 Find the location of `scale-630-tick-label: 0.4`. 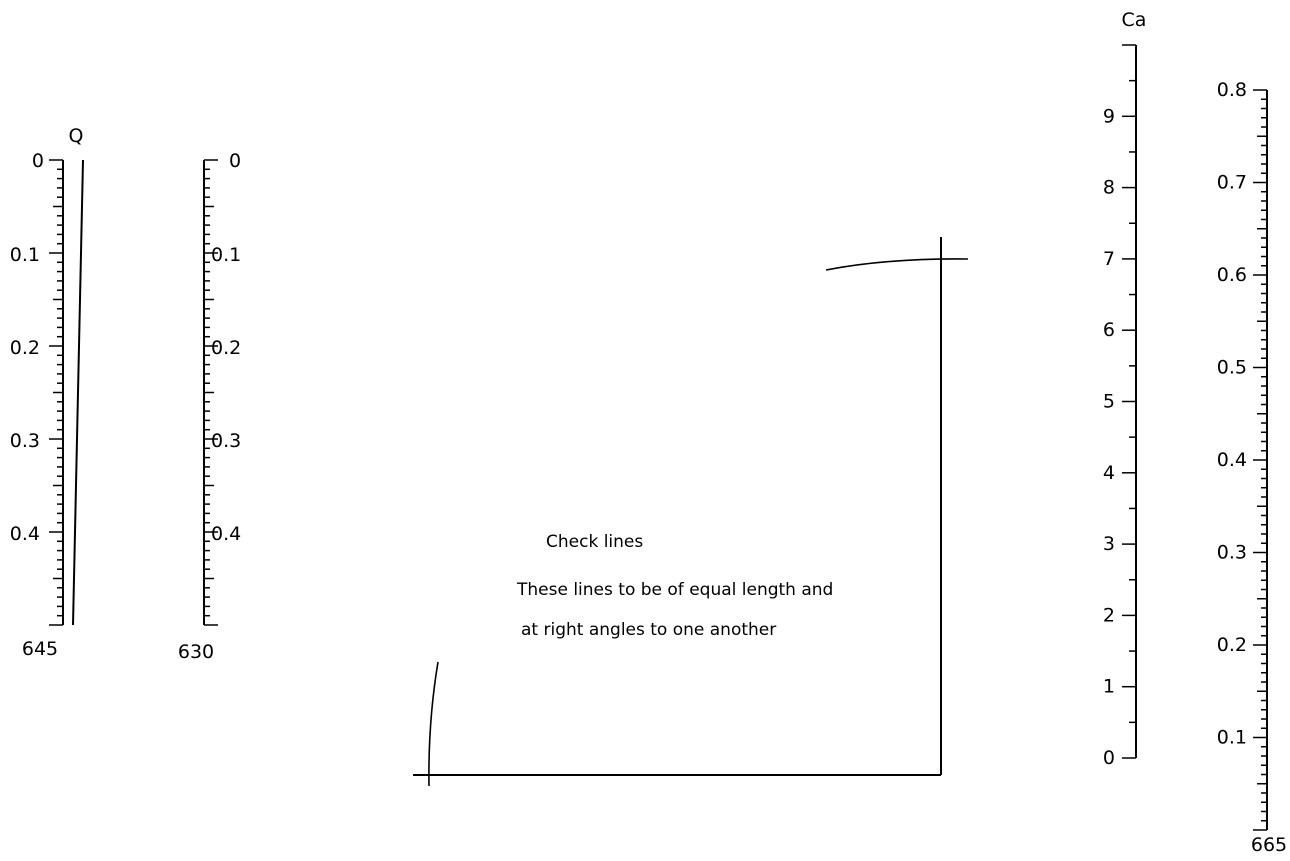

scale-630-tick-label: 0.4 is located at coordinates (226, 534).